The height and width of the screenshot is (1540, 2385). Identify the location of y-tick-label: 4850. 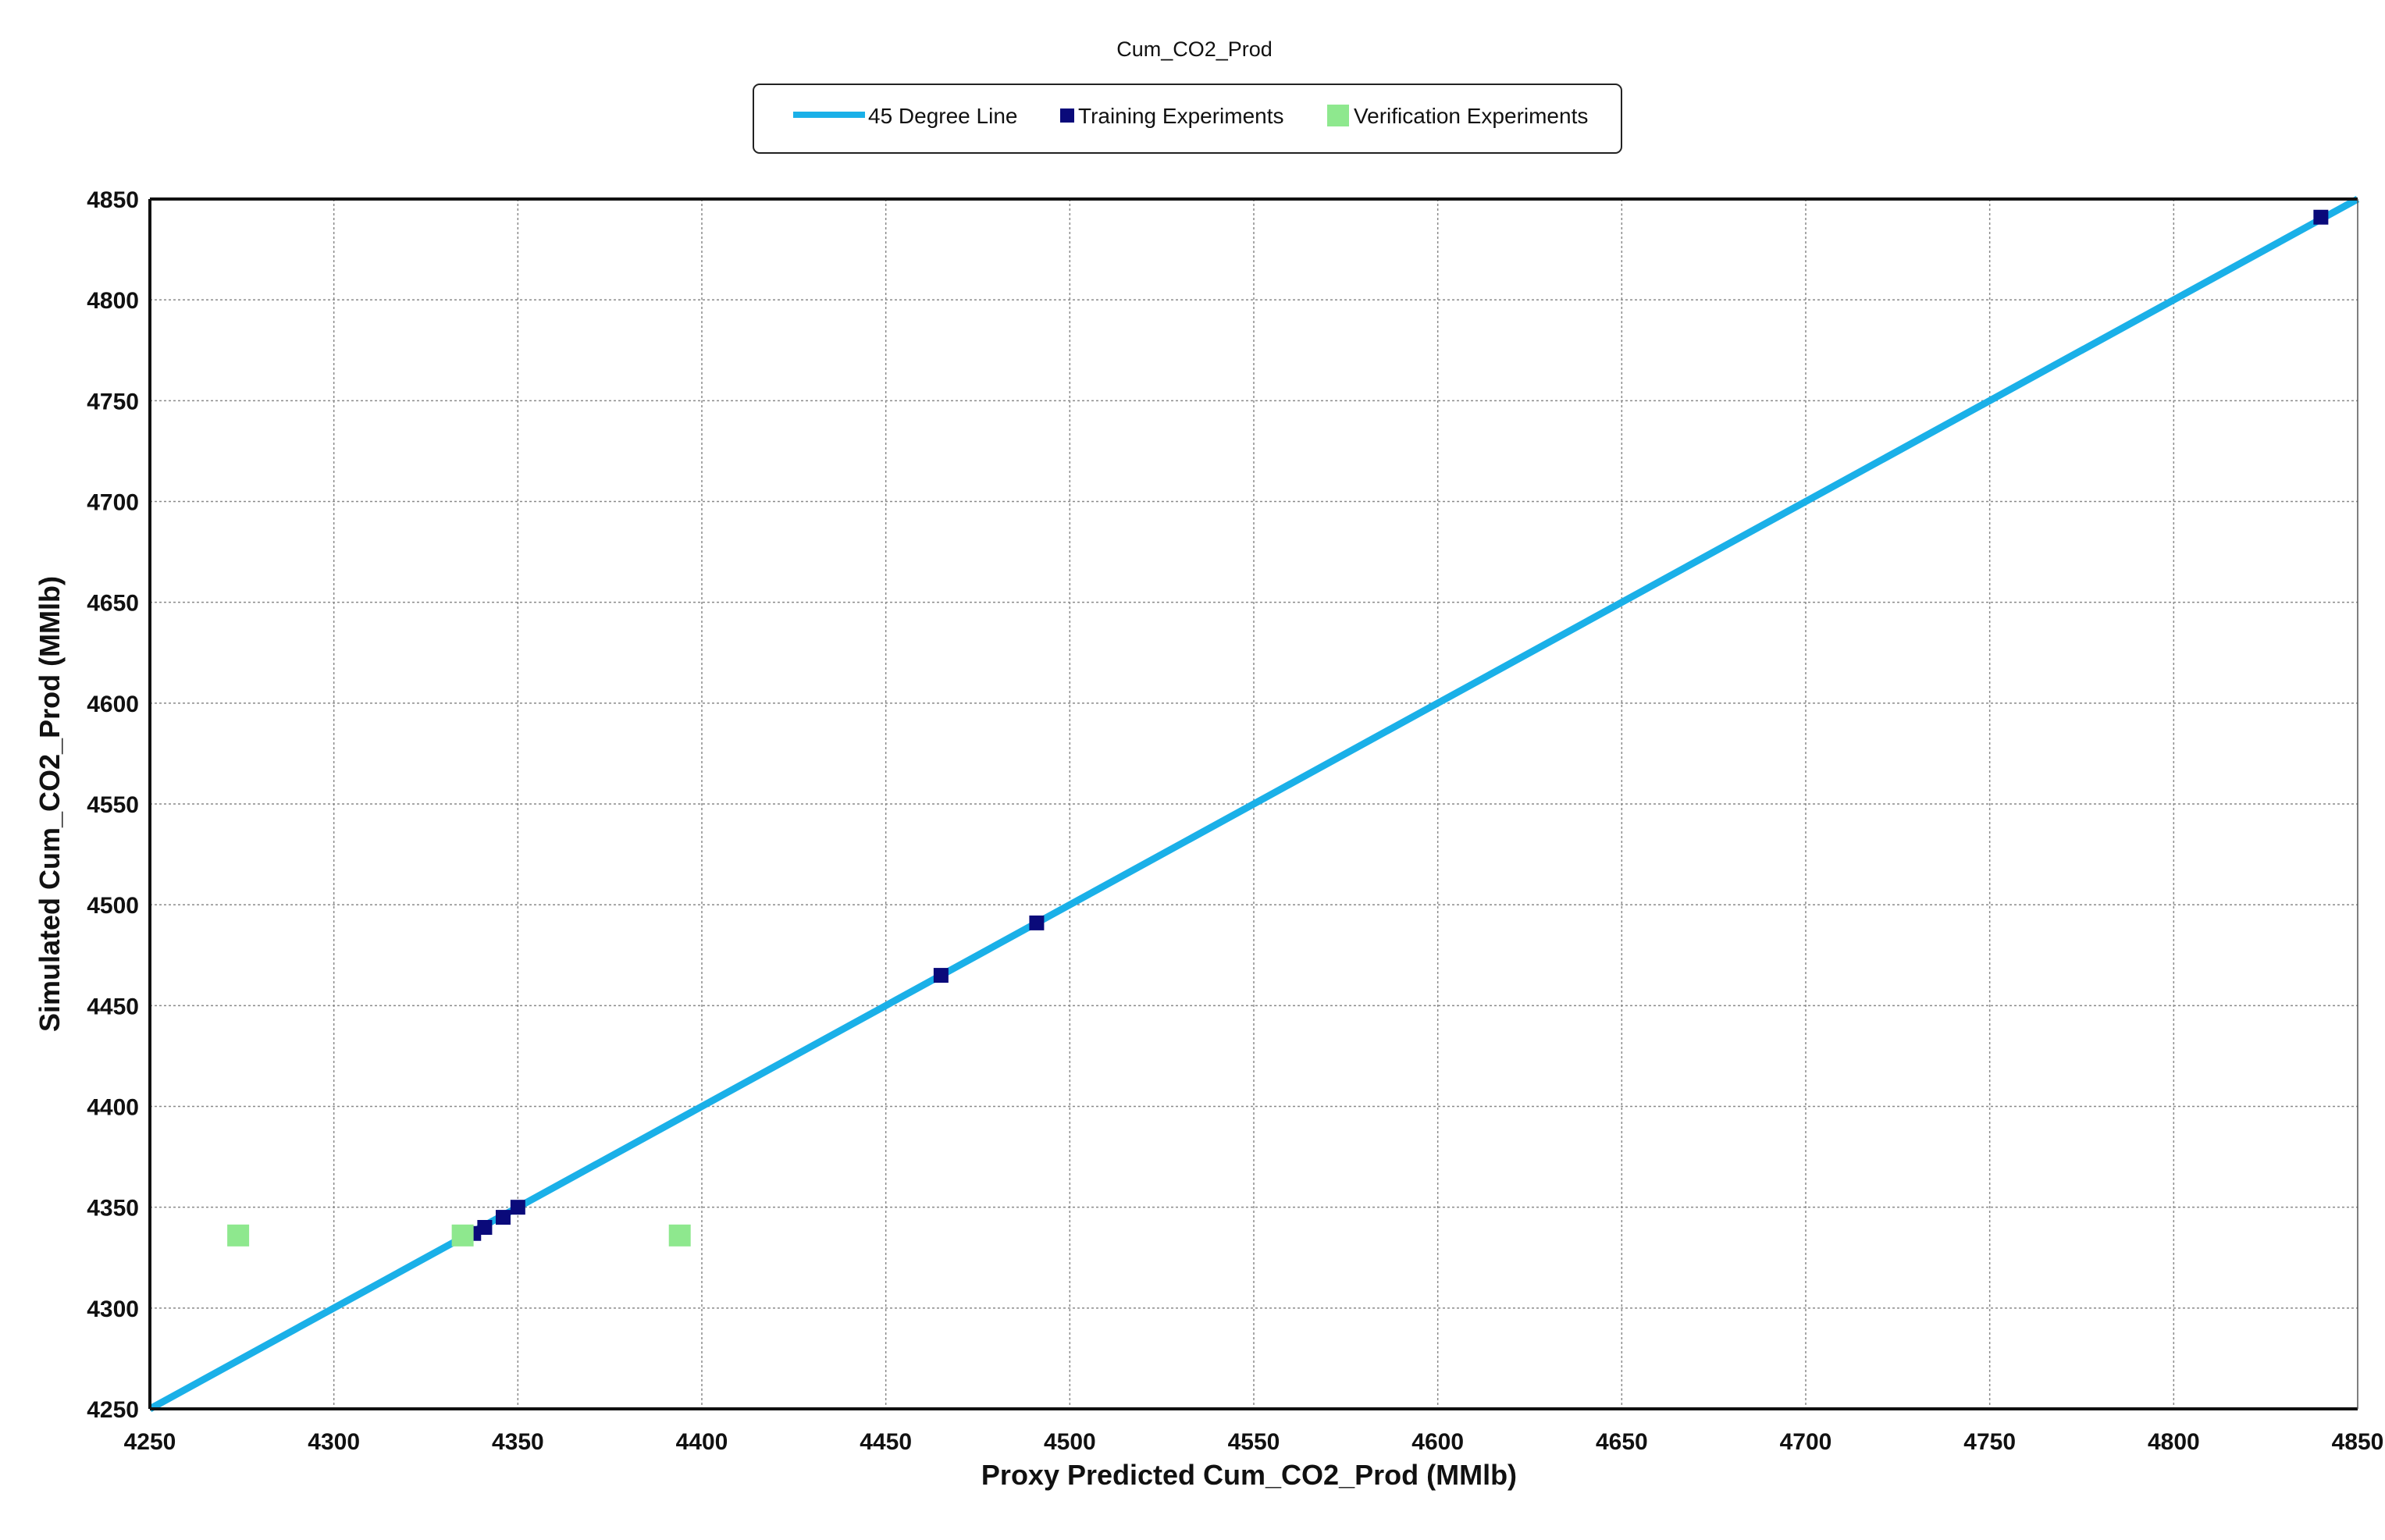
(113, 200).